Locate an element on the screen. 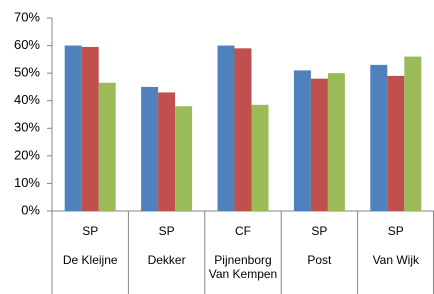  y-tick-label: 40% is located at coordinates (27, 99).